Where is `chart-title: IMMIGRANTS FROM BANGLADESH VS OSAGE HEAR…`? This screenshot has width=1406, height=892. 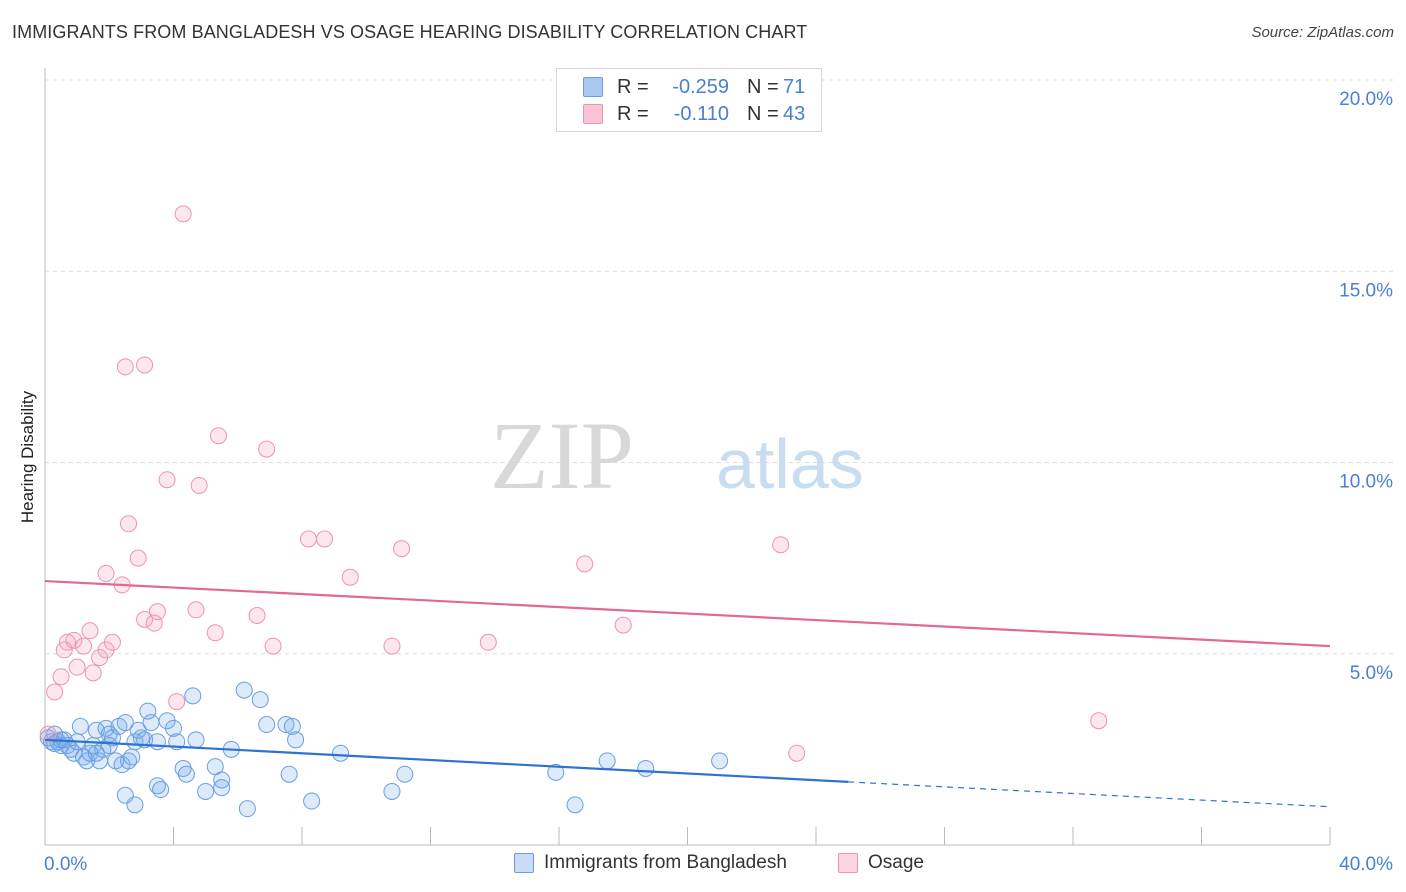
chart-title: IMMIGRANTS FROM BANGLADESH VS OSAGE HEAR… is located at coordinates (410, 32).